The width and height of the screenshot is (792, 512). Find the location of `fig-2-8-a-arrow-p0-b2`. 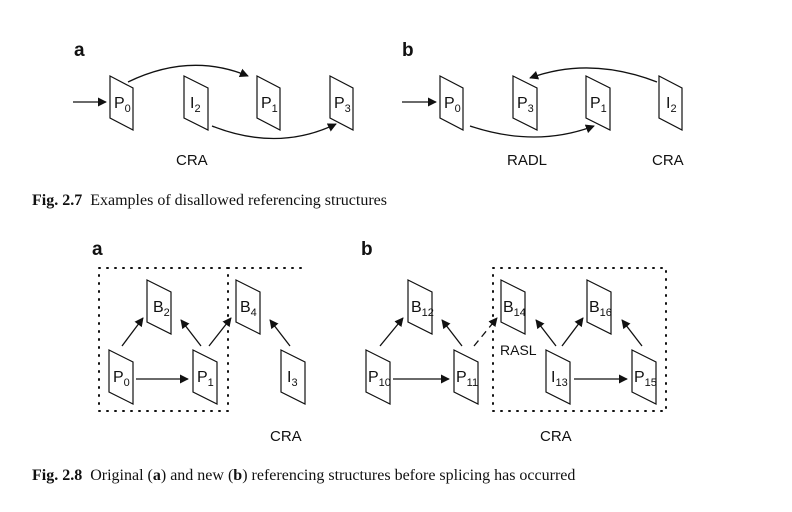

fig-2-8-a-arrow-p0-b2 is located at coordinates (132, 332).